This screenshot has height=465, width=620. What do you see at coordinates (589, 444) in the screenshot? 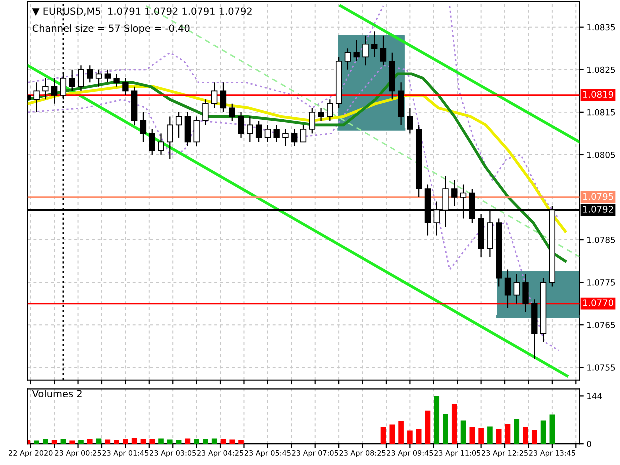
I see `y-tick-label: 0` at bounding box center [589, 444].